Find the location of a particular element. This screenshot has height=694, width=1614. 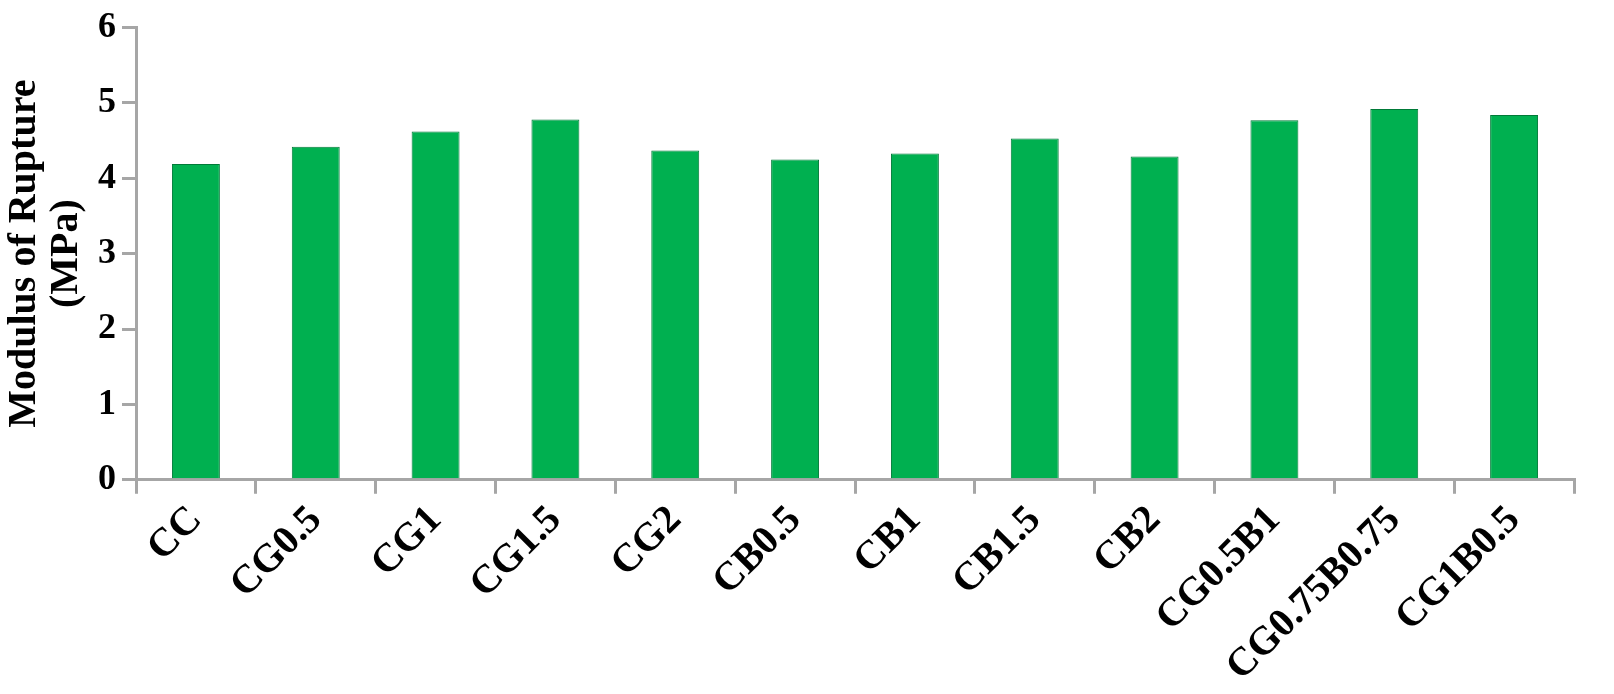

y-tick-label: 4 is located at coordinates (107, 175).